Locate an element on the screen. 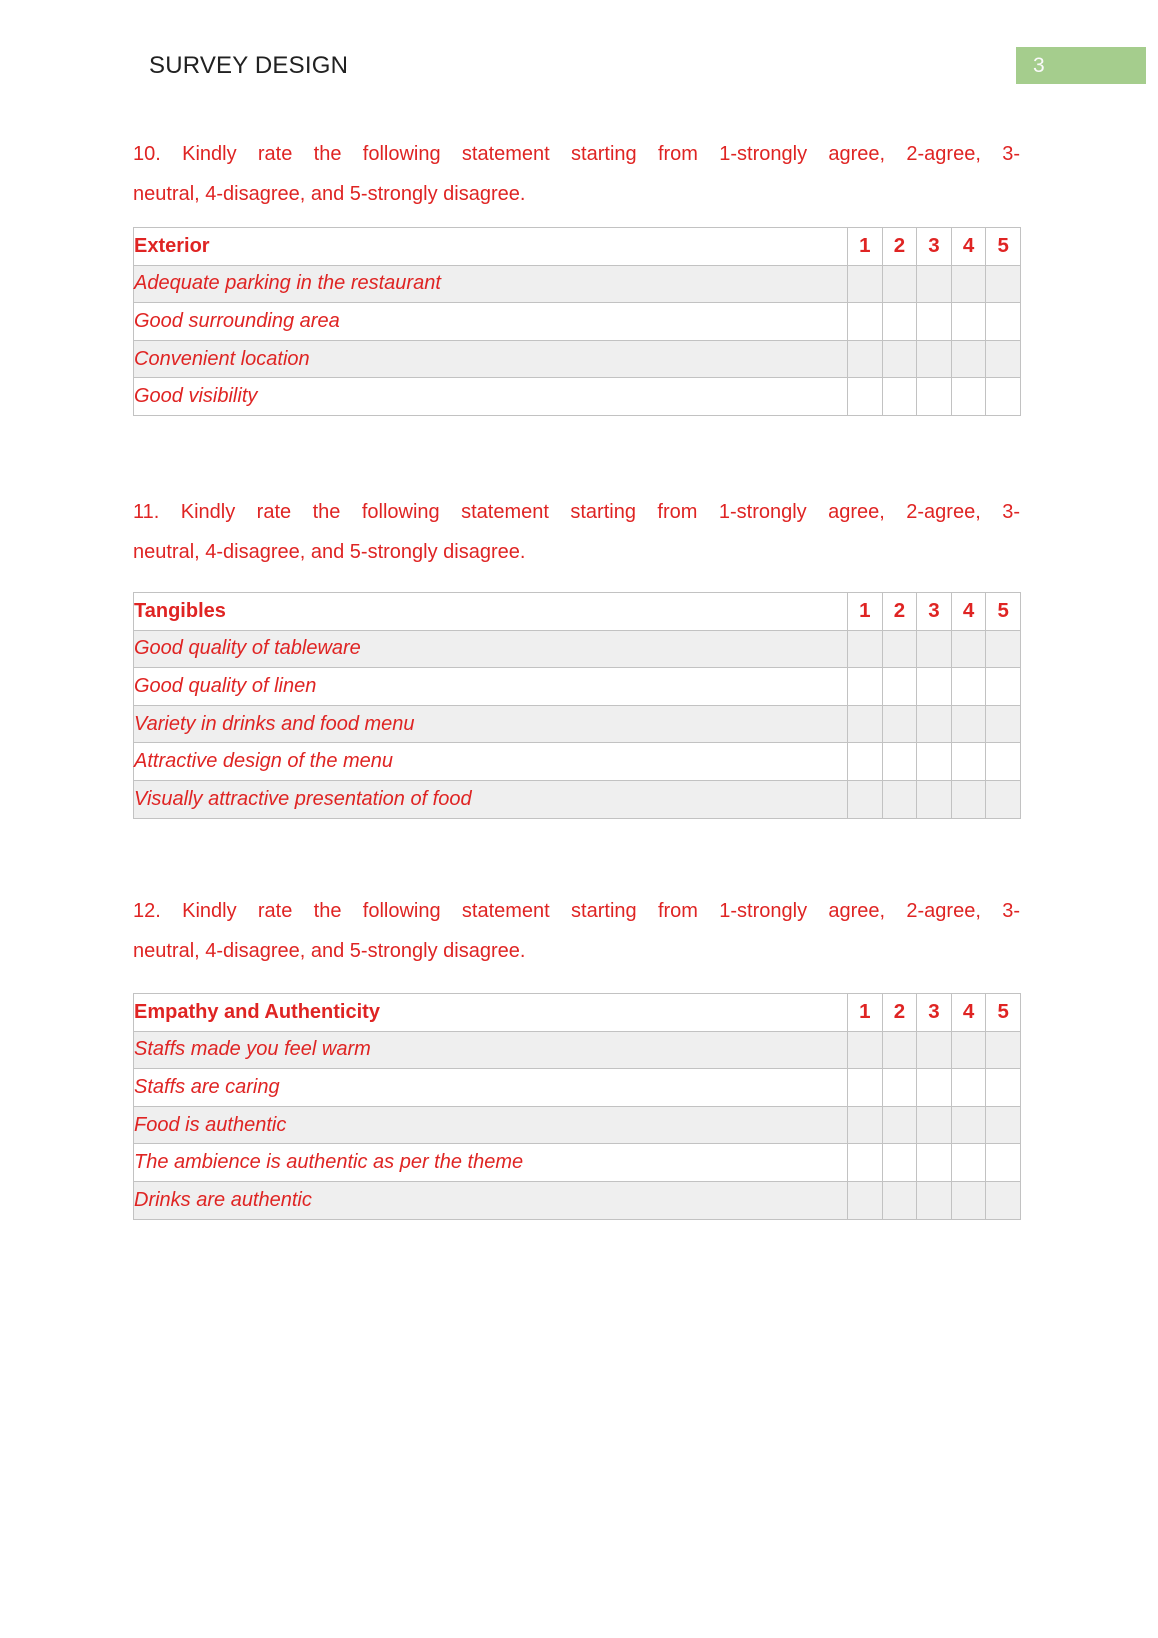  table-row: Adequate parking in the restaurant is located at coordinates (577, 284).